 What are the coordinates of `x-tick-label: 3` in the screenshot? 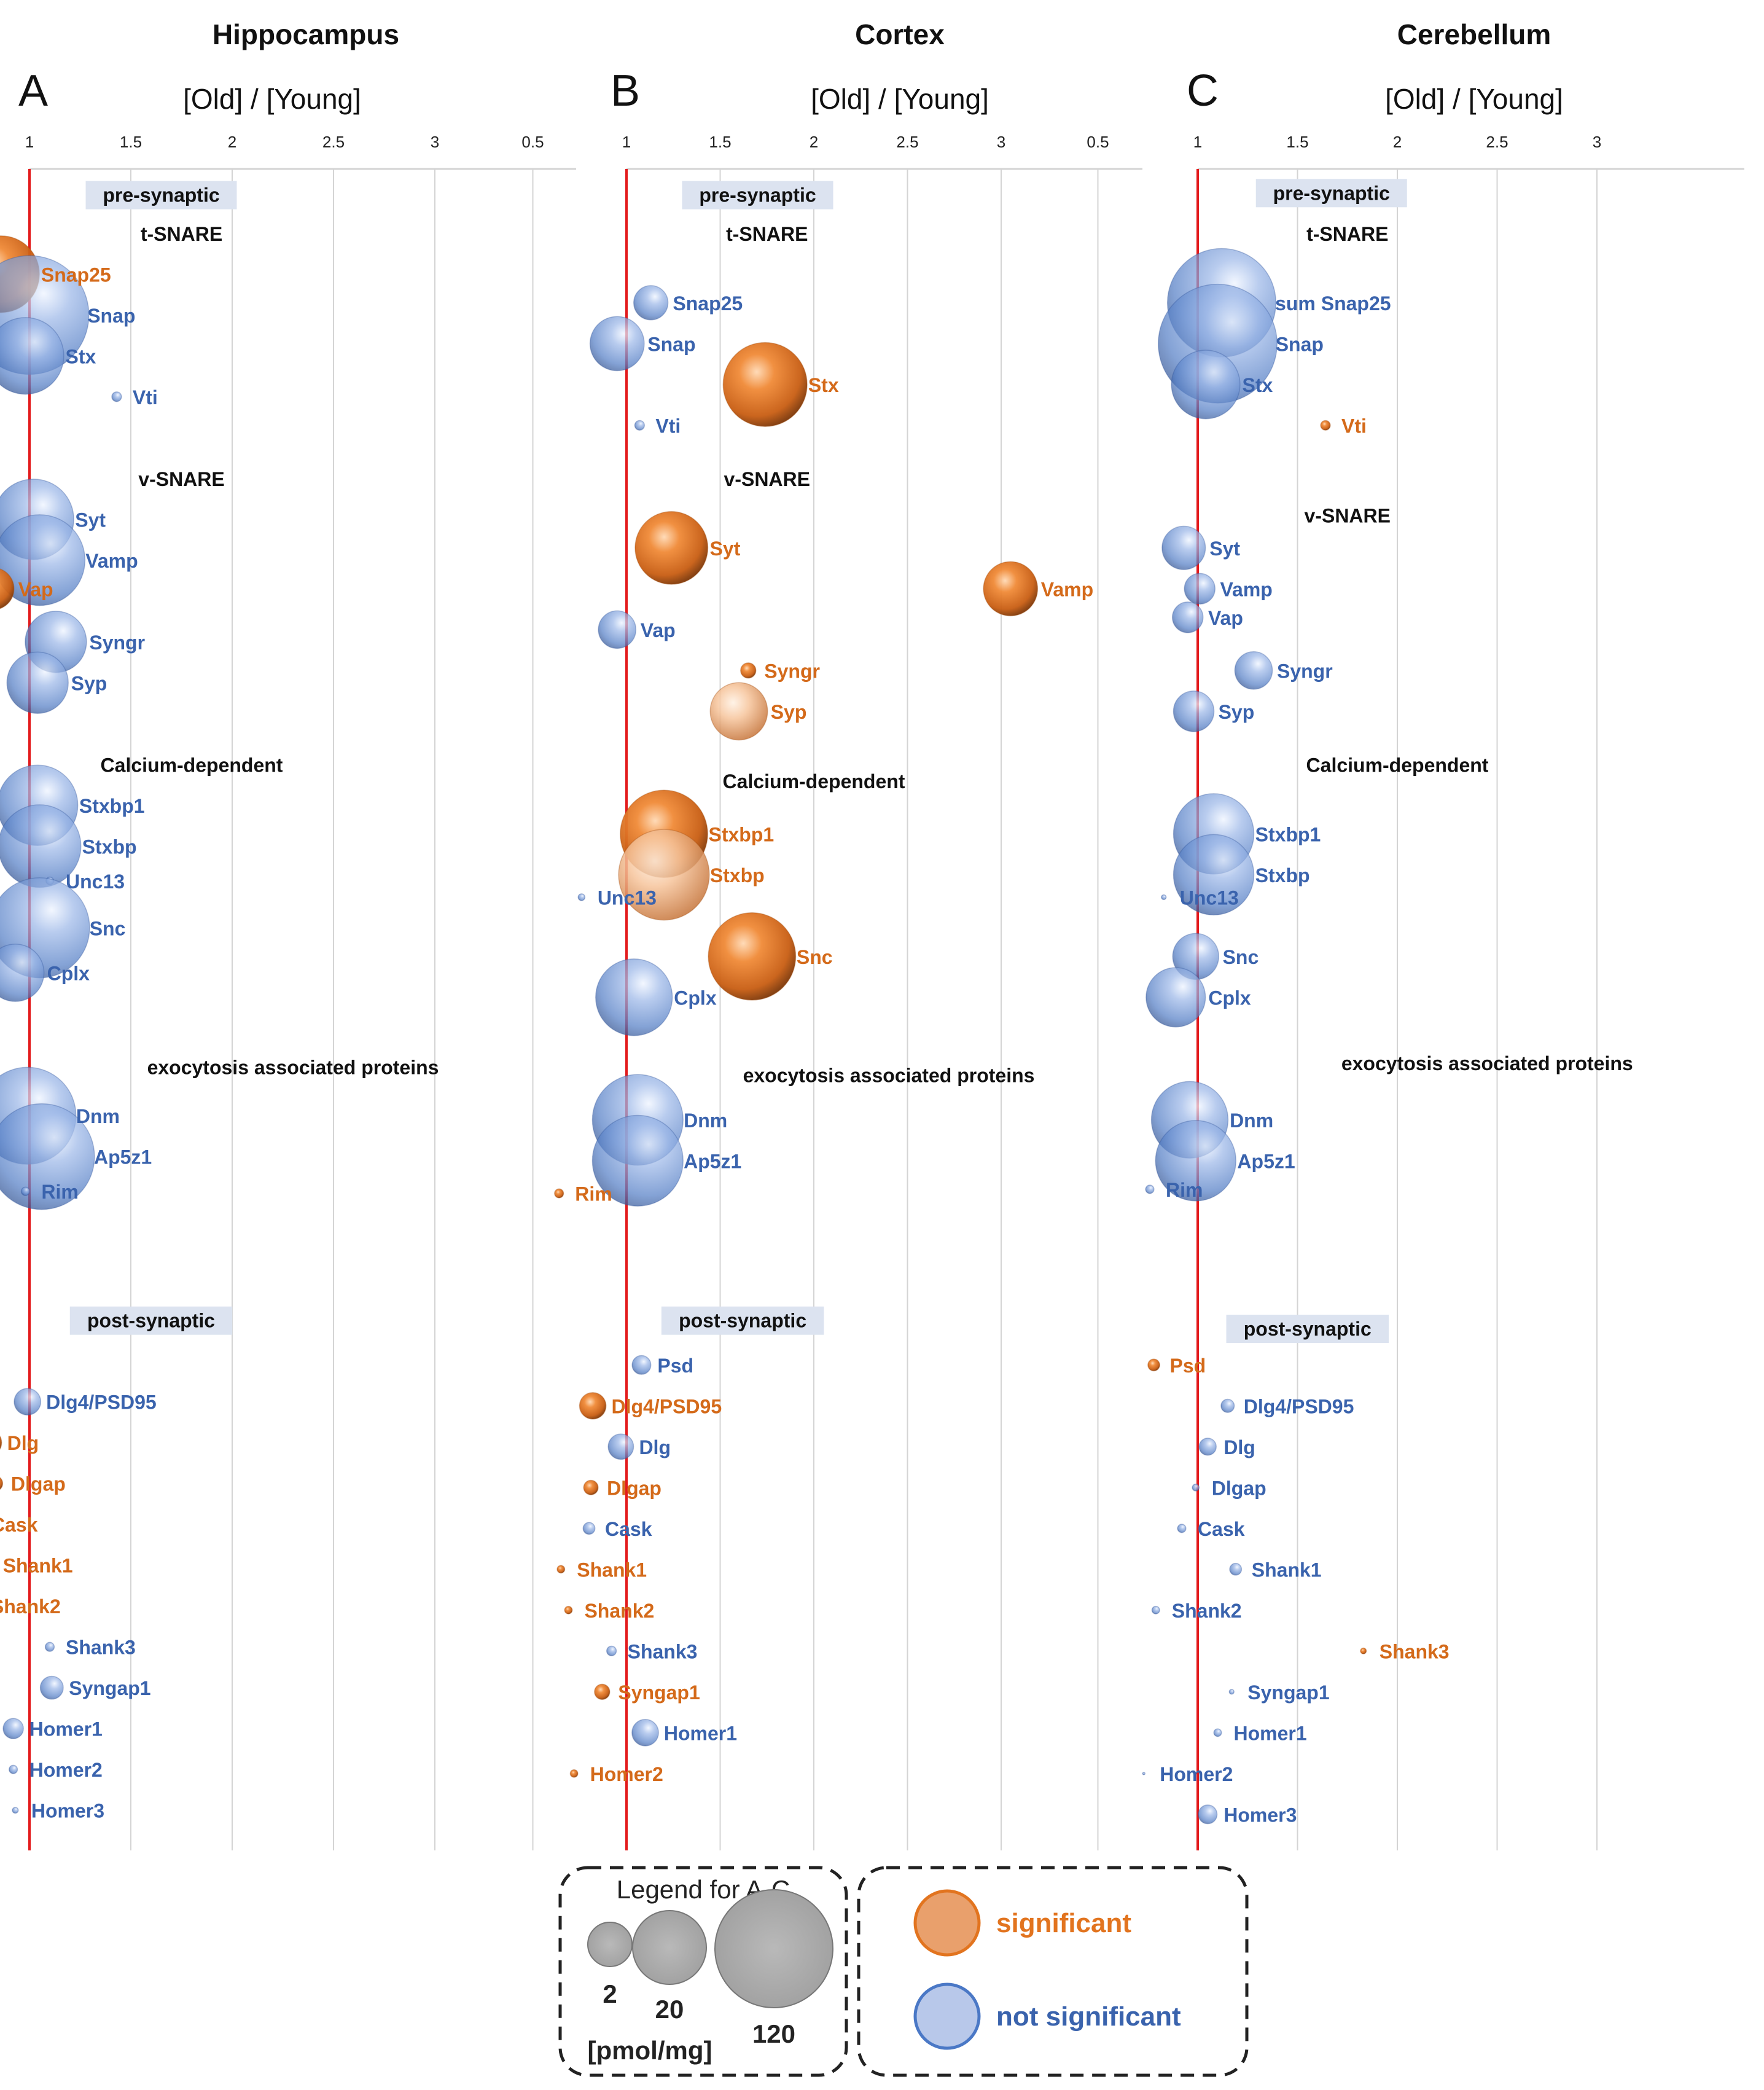 It's located at (1597, 142).